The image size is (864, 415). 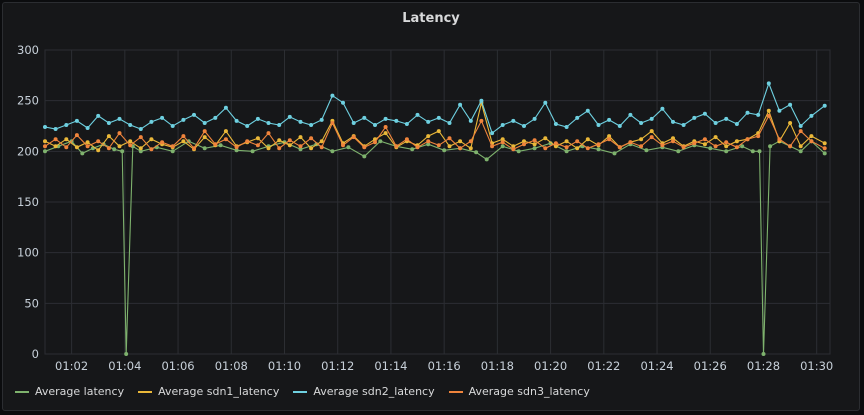 What do you see at coordinates (816, 366) in the screenshot?
I see `x-tick-label: 01:30` at bounding box center [816, 366].